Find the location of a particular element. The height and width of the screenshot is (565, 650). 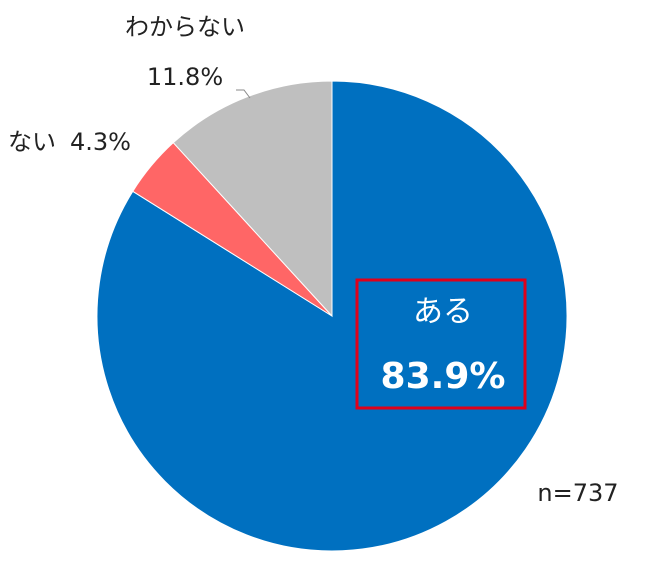

value-label: 4.3% is located at coordinates (100, 142).